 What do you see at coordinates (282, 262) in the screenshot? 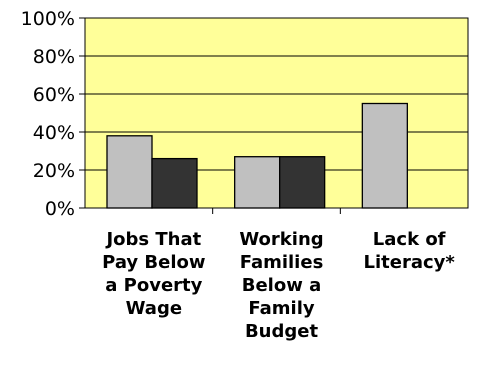
I see `category-label-line: Families` at bounding box center [282, 262].